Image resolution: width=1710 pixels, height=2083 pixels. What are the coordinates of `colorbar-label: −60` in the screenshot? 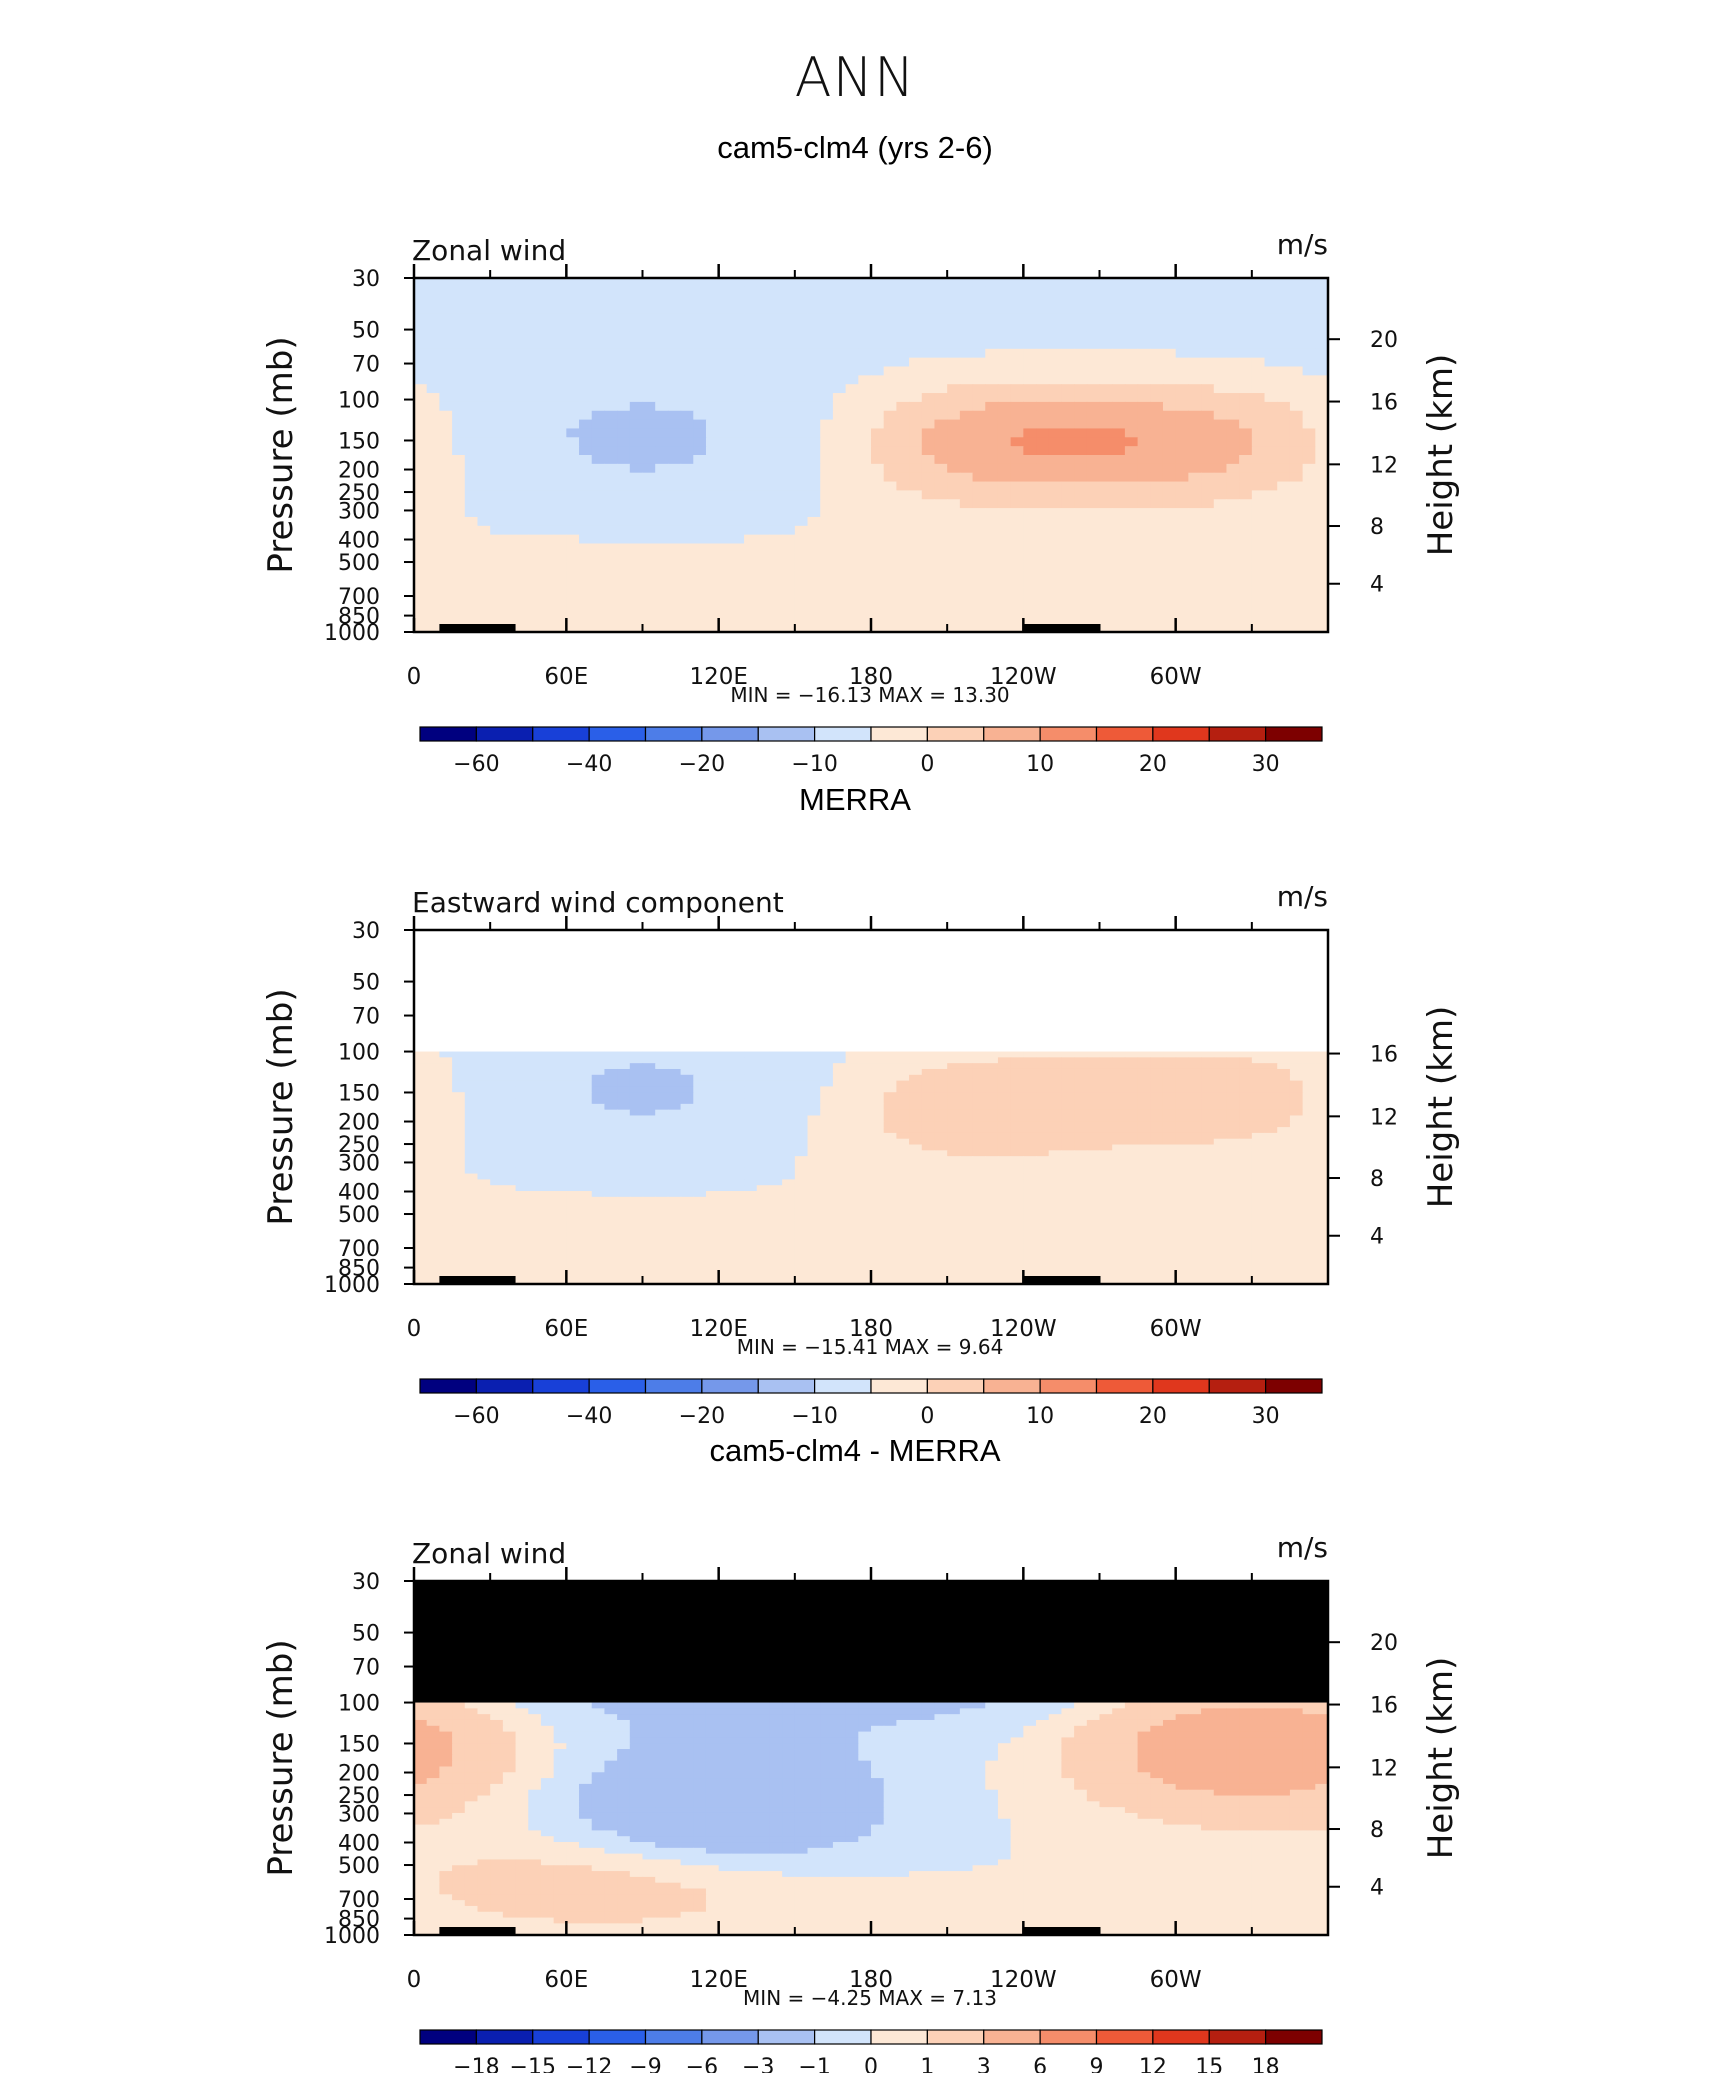 It's located at (476, 764).